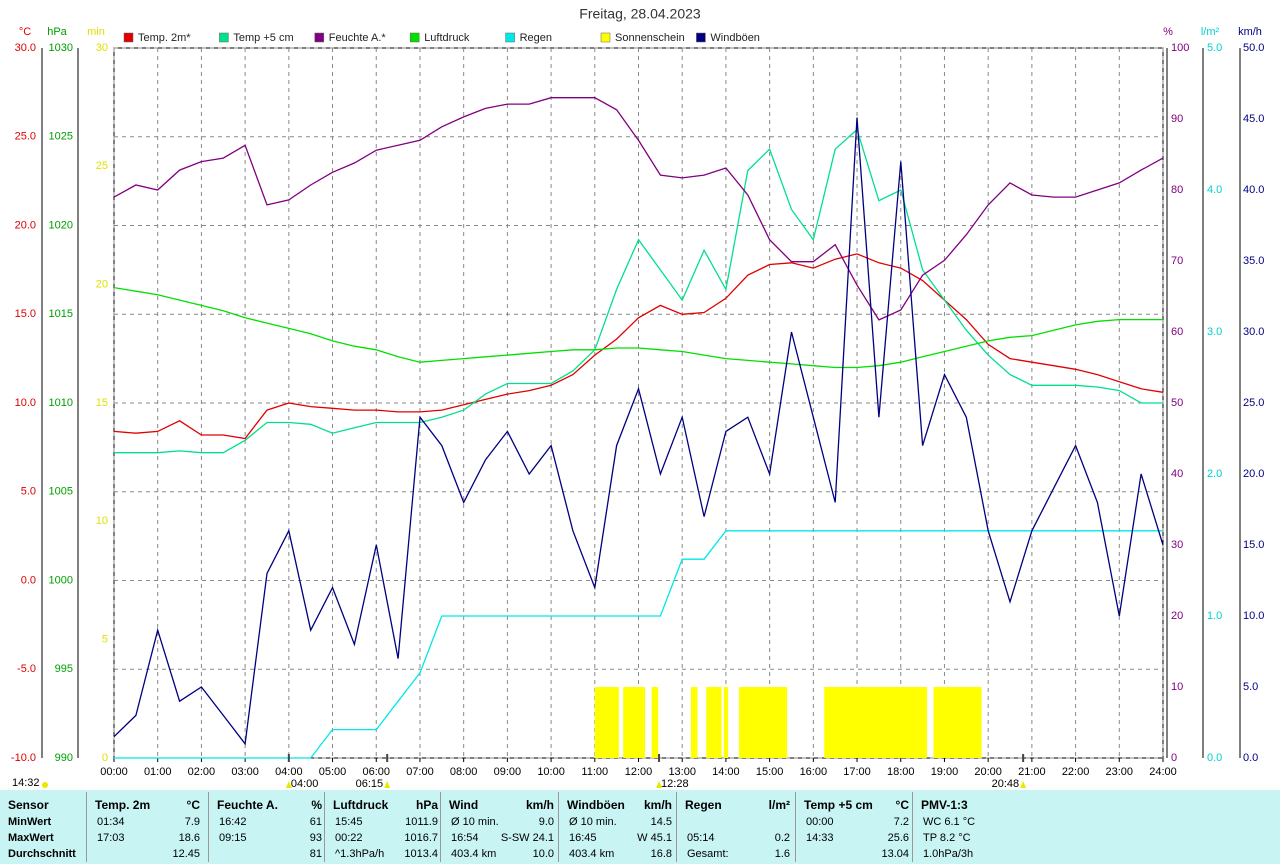 The height and width of the screenshot is (864, 1280). What do you see at coordinates (61, 403) in the screenshot?
I see `y-tick-label: 1010` at bounding box center [61, 403].